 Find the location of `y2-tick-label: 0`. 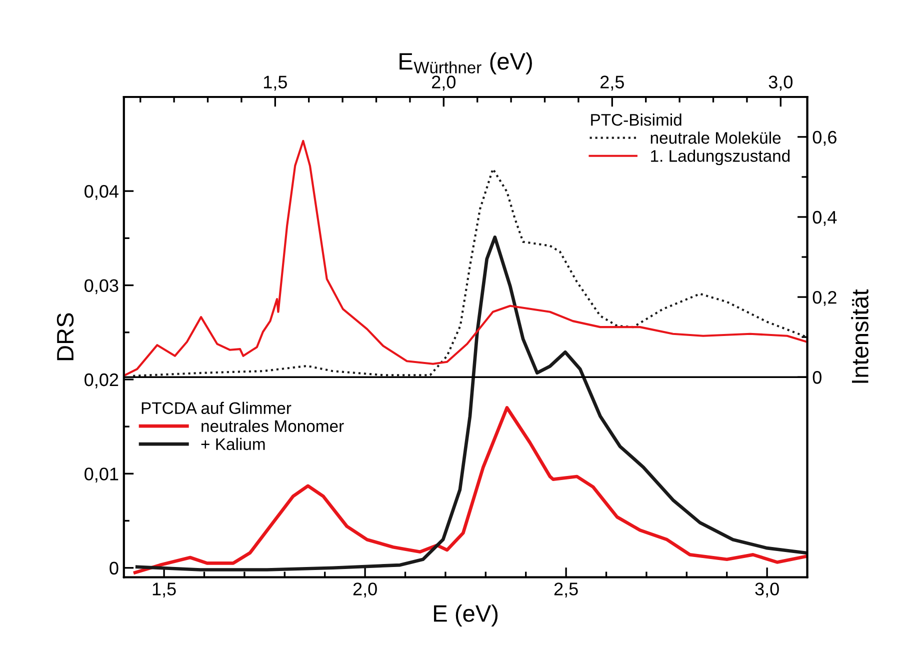

y2-tick-label: 0 is located at coordinates (817, 377).